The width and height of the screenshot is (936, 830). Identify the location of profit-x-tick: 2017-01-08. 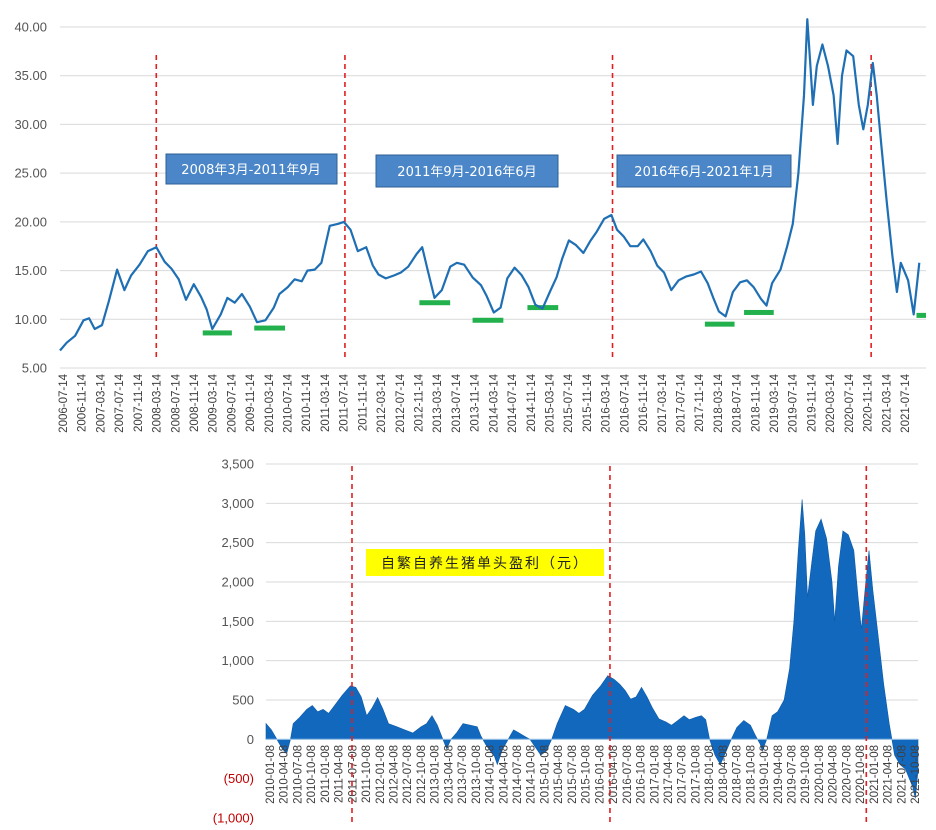
(655, 774).